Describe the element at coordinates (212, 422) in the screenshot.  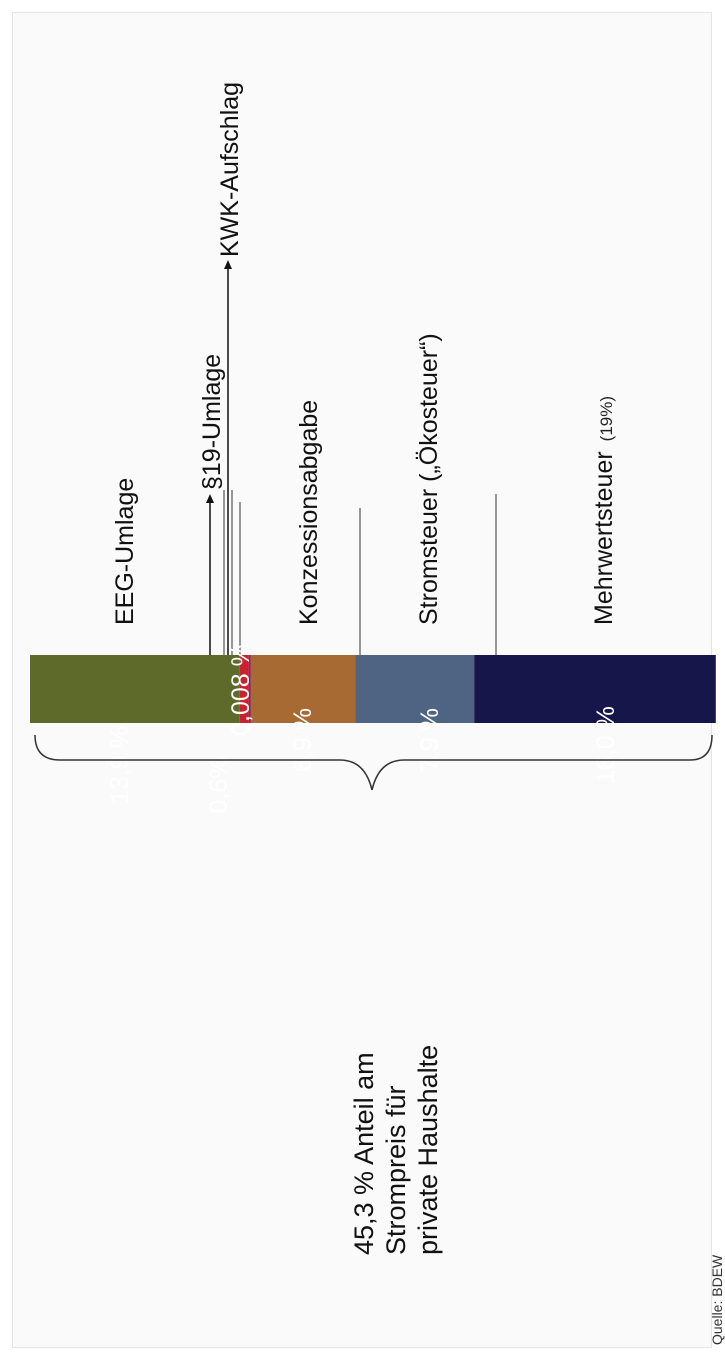
I see `category-label-19-umlage: §19-Umlage` at that location.